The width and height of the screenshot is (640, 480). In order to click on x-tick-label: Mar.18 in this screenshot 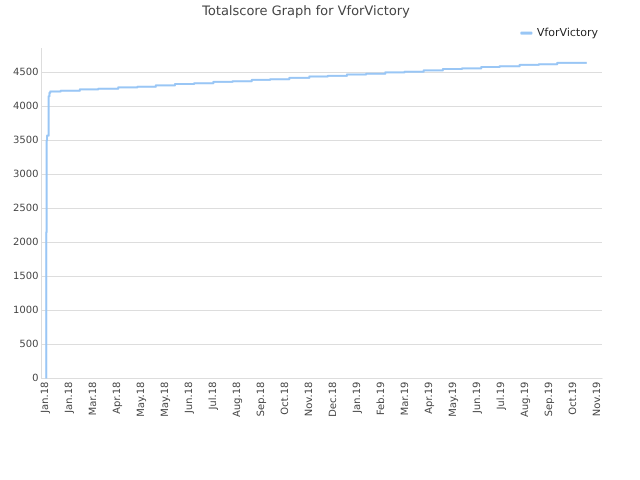, I will do `click(94, 399)`.